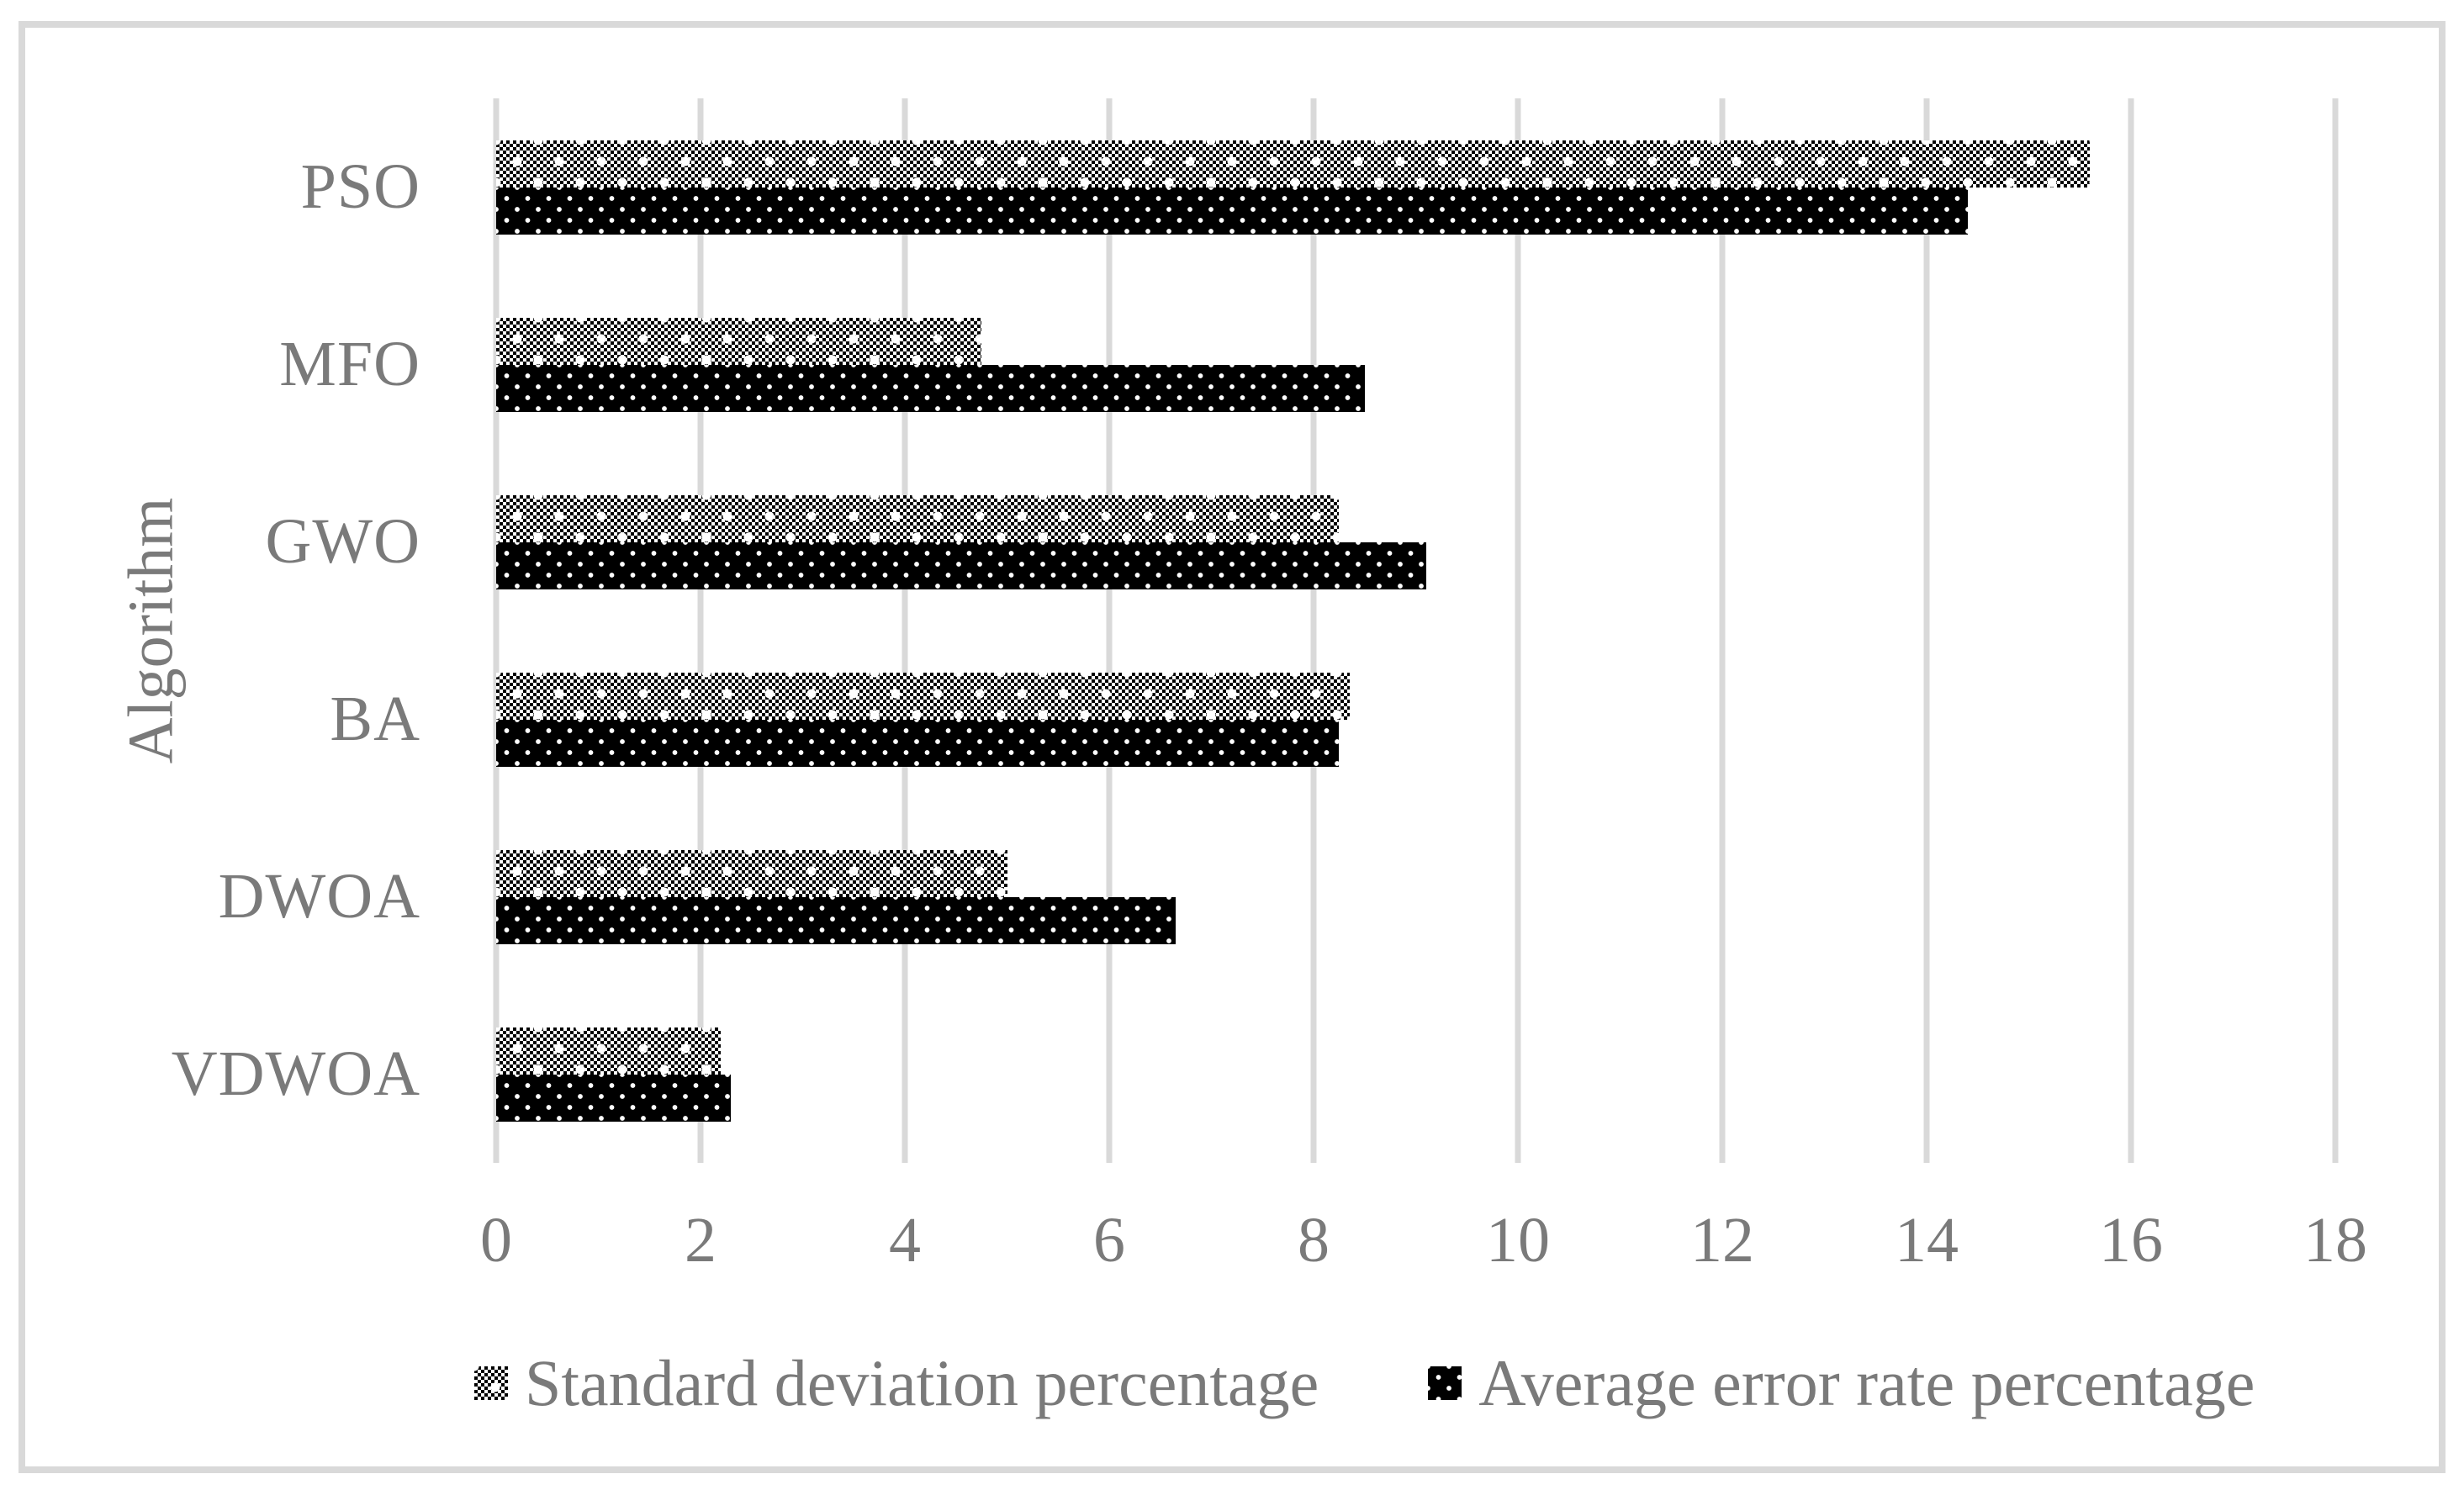  What do you see at coordinates (295, 1073) in the screenshot?
I see `category-label: VDWOA` at bounding box center [295, 1073].